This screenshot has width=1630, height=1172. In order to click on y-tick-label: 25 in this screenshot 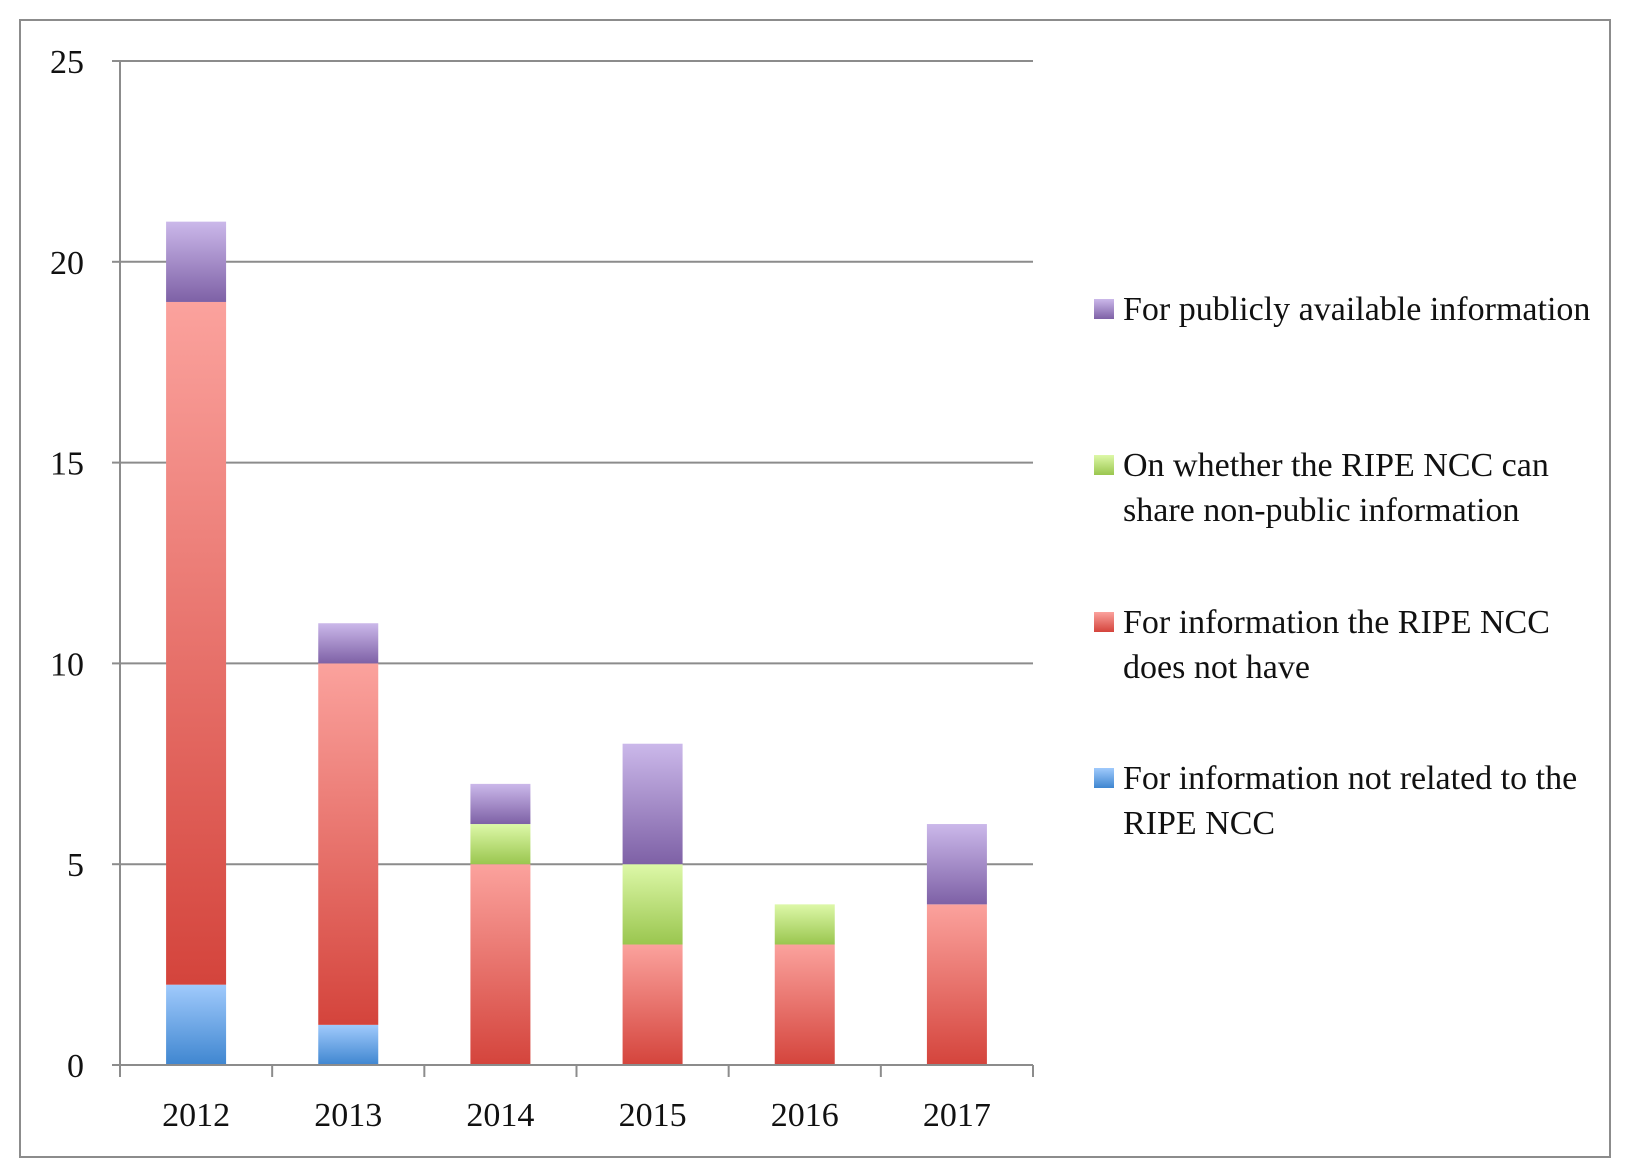, I will do `click(67, 62)`.